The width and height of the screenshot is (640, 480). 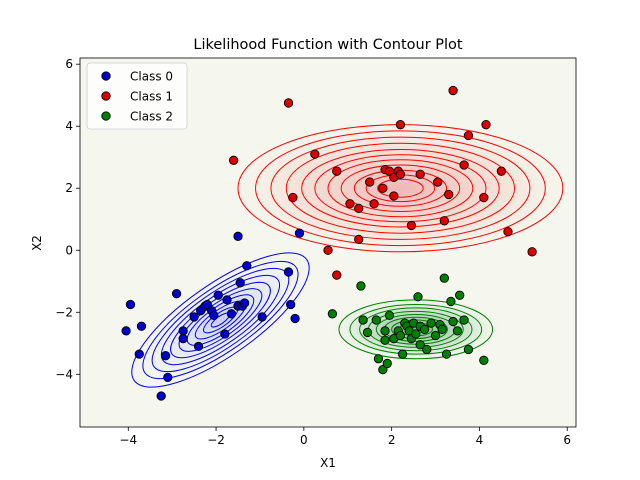 What do you see at coordinates (151, 77) in the screenshot?
I see `legend-label: Class 0` at bounding box center [151, 77].